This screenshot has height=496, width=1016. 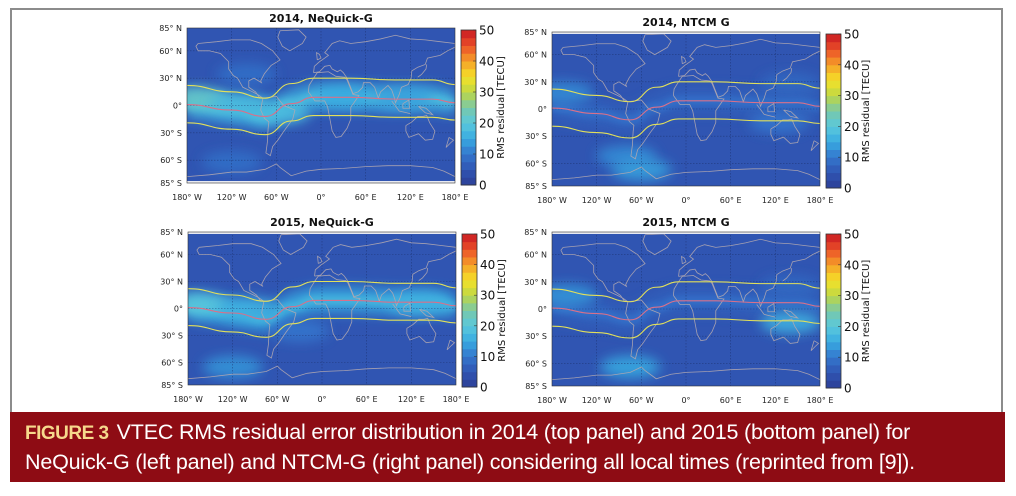 I want to click on north-crest-line, so click(x=322, y=291).